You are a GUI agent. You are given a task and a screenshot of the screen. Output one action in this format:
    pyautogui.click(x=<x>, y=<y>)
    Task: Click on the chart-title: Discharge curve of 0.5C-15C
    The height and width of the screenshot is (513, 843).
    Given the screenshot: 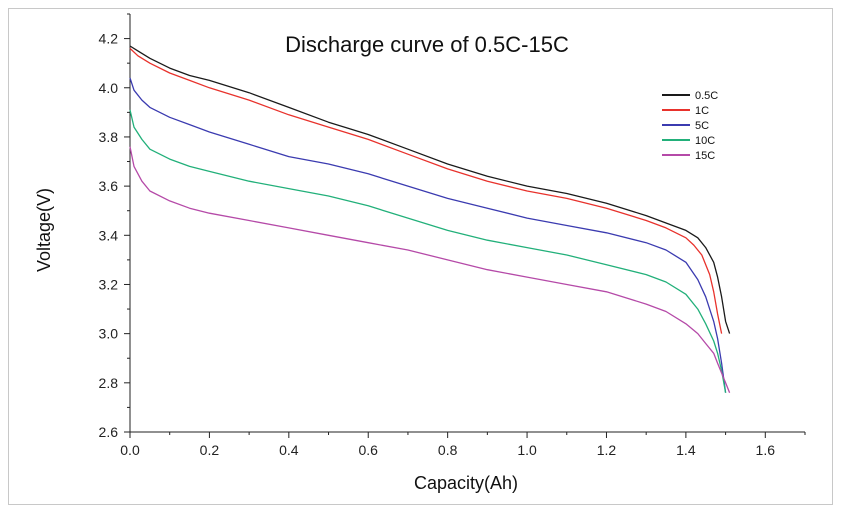 What is the action you would take?
    pyautogui.click(x=427, y=44)
    